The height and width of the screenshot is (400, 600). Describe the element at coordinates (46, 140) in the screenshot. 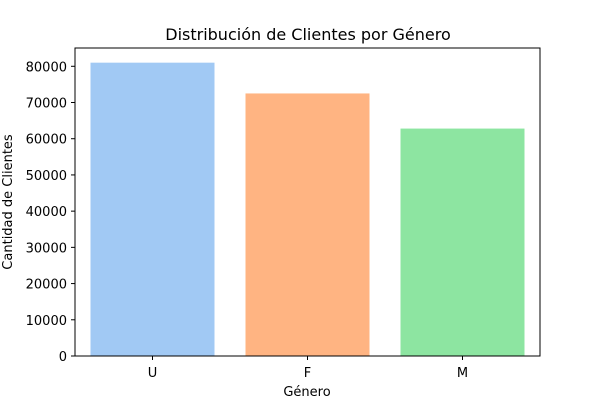

I see `y-tick-label-60000: 60000` at that location.